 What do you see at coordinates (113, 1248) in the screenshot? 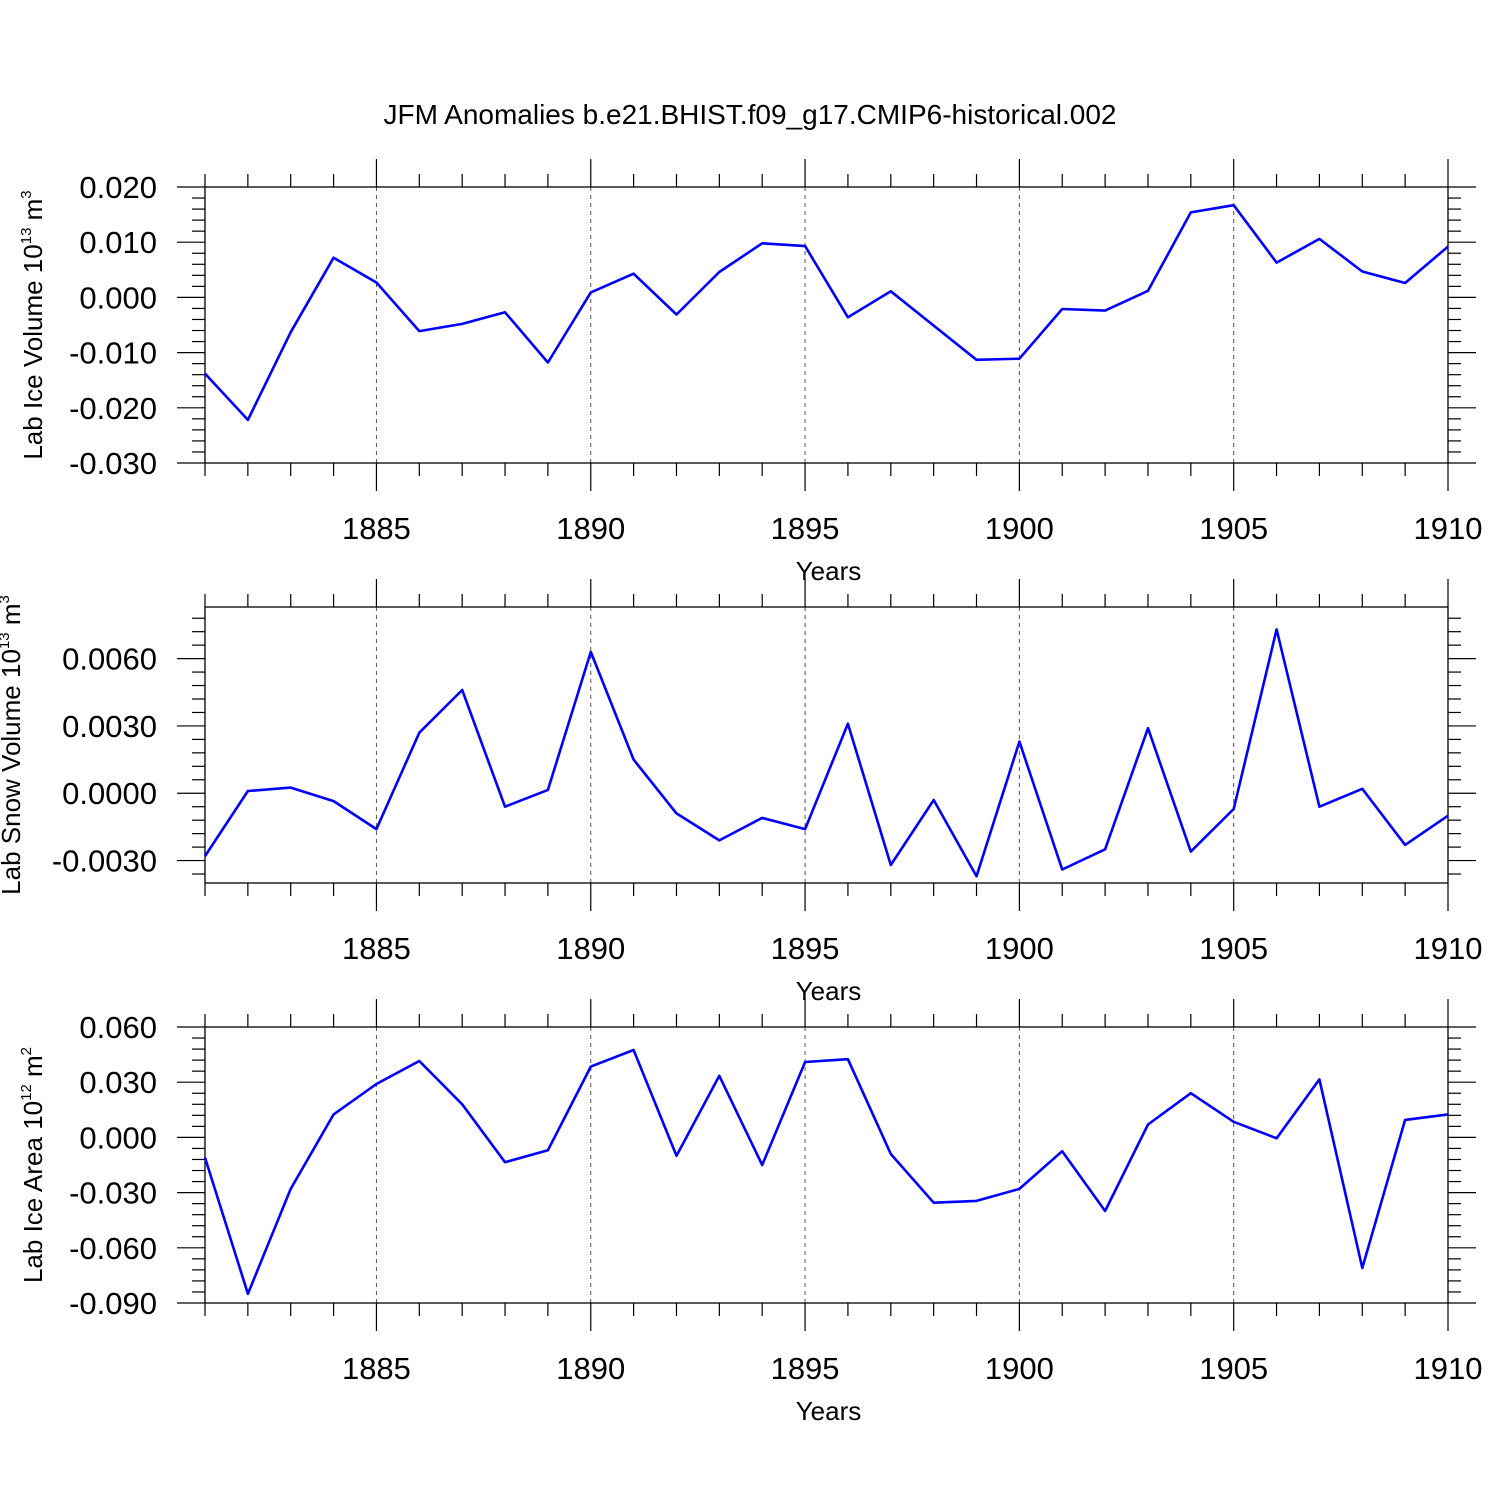
I see `y-tick-label: -0.060` at bounding box center [113, 1248].